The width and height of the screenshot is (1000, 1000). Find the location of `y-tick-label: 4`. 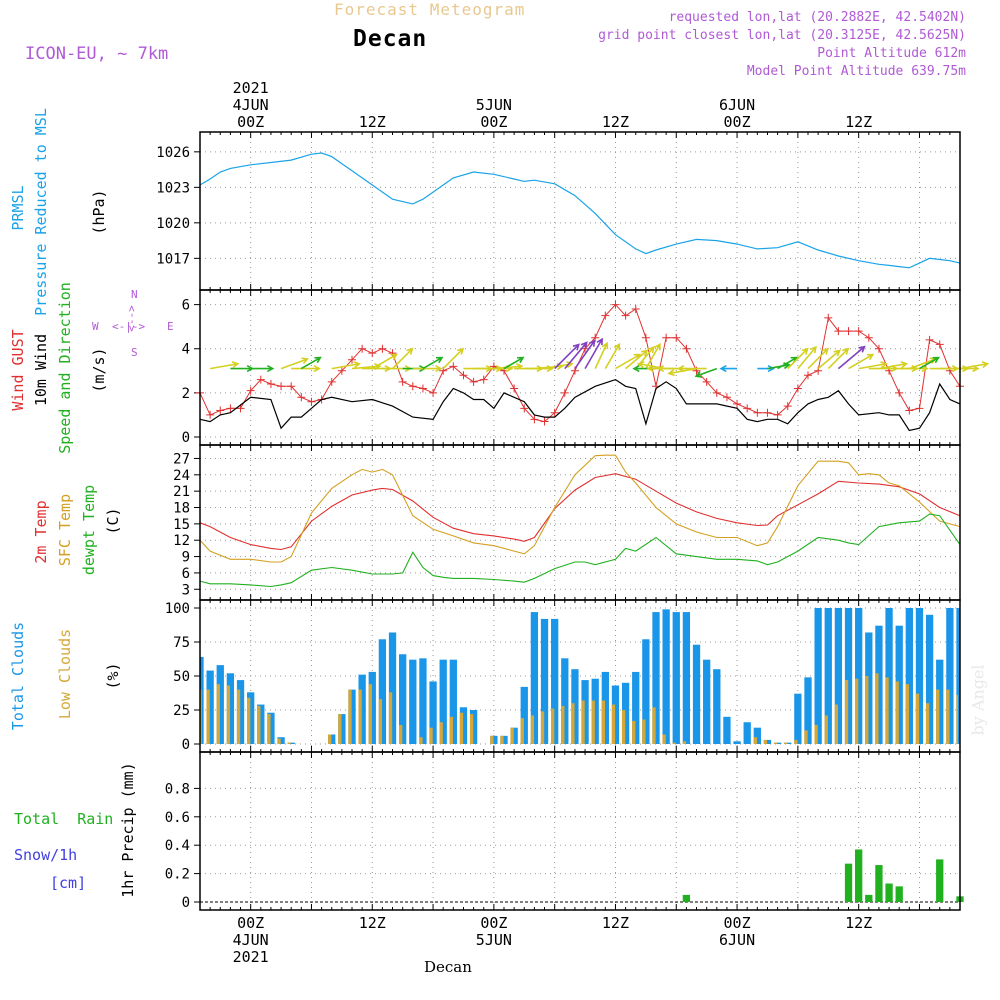

y-tick-label: 4 is located at coordinates (186, 350).